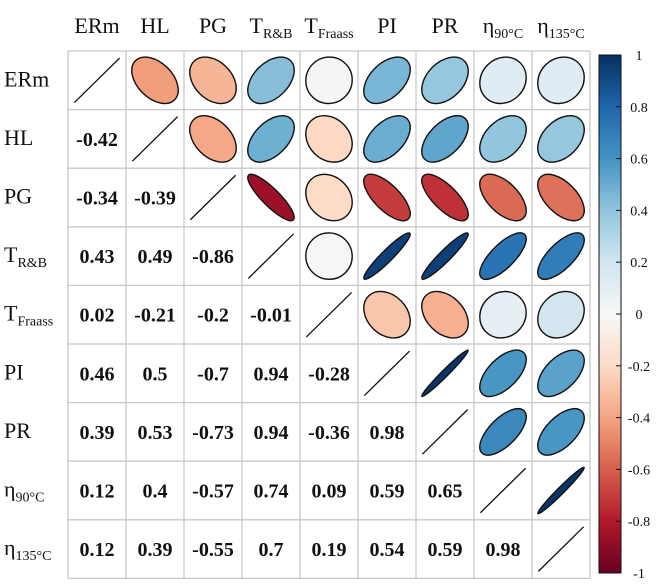 The width and height of the screenshot is (669, 588). I want to click on column-label: PI, so click(387, 25).